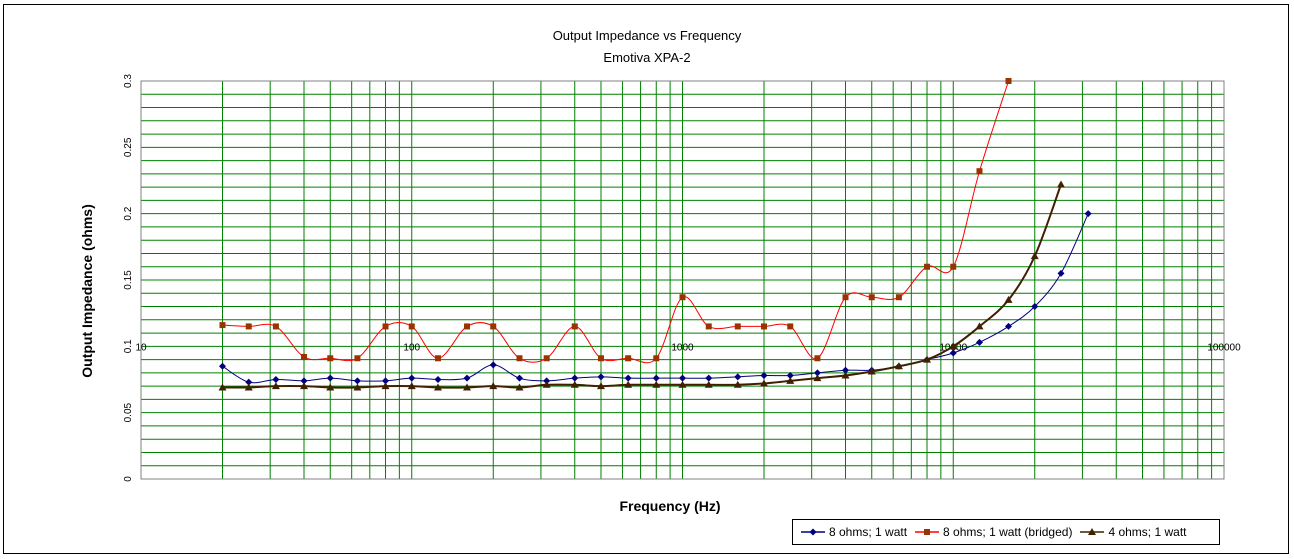 This screenshot has height=559, width=1294. I want to click on legend-label: 8 ohms; 1 watt (bridged), so click(1008, 532).